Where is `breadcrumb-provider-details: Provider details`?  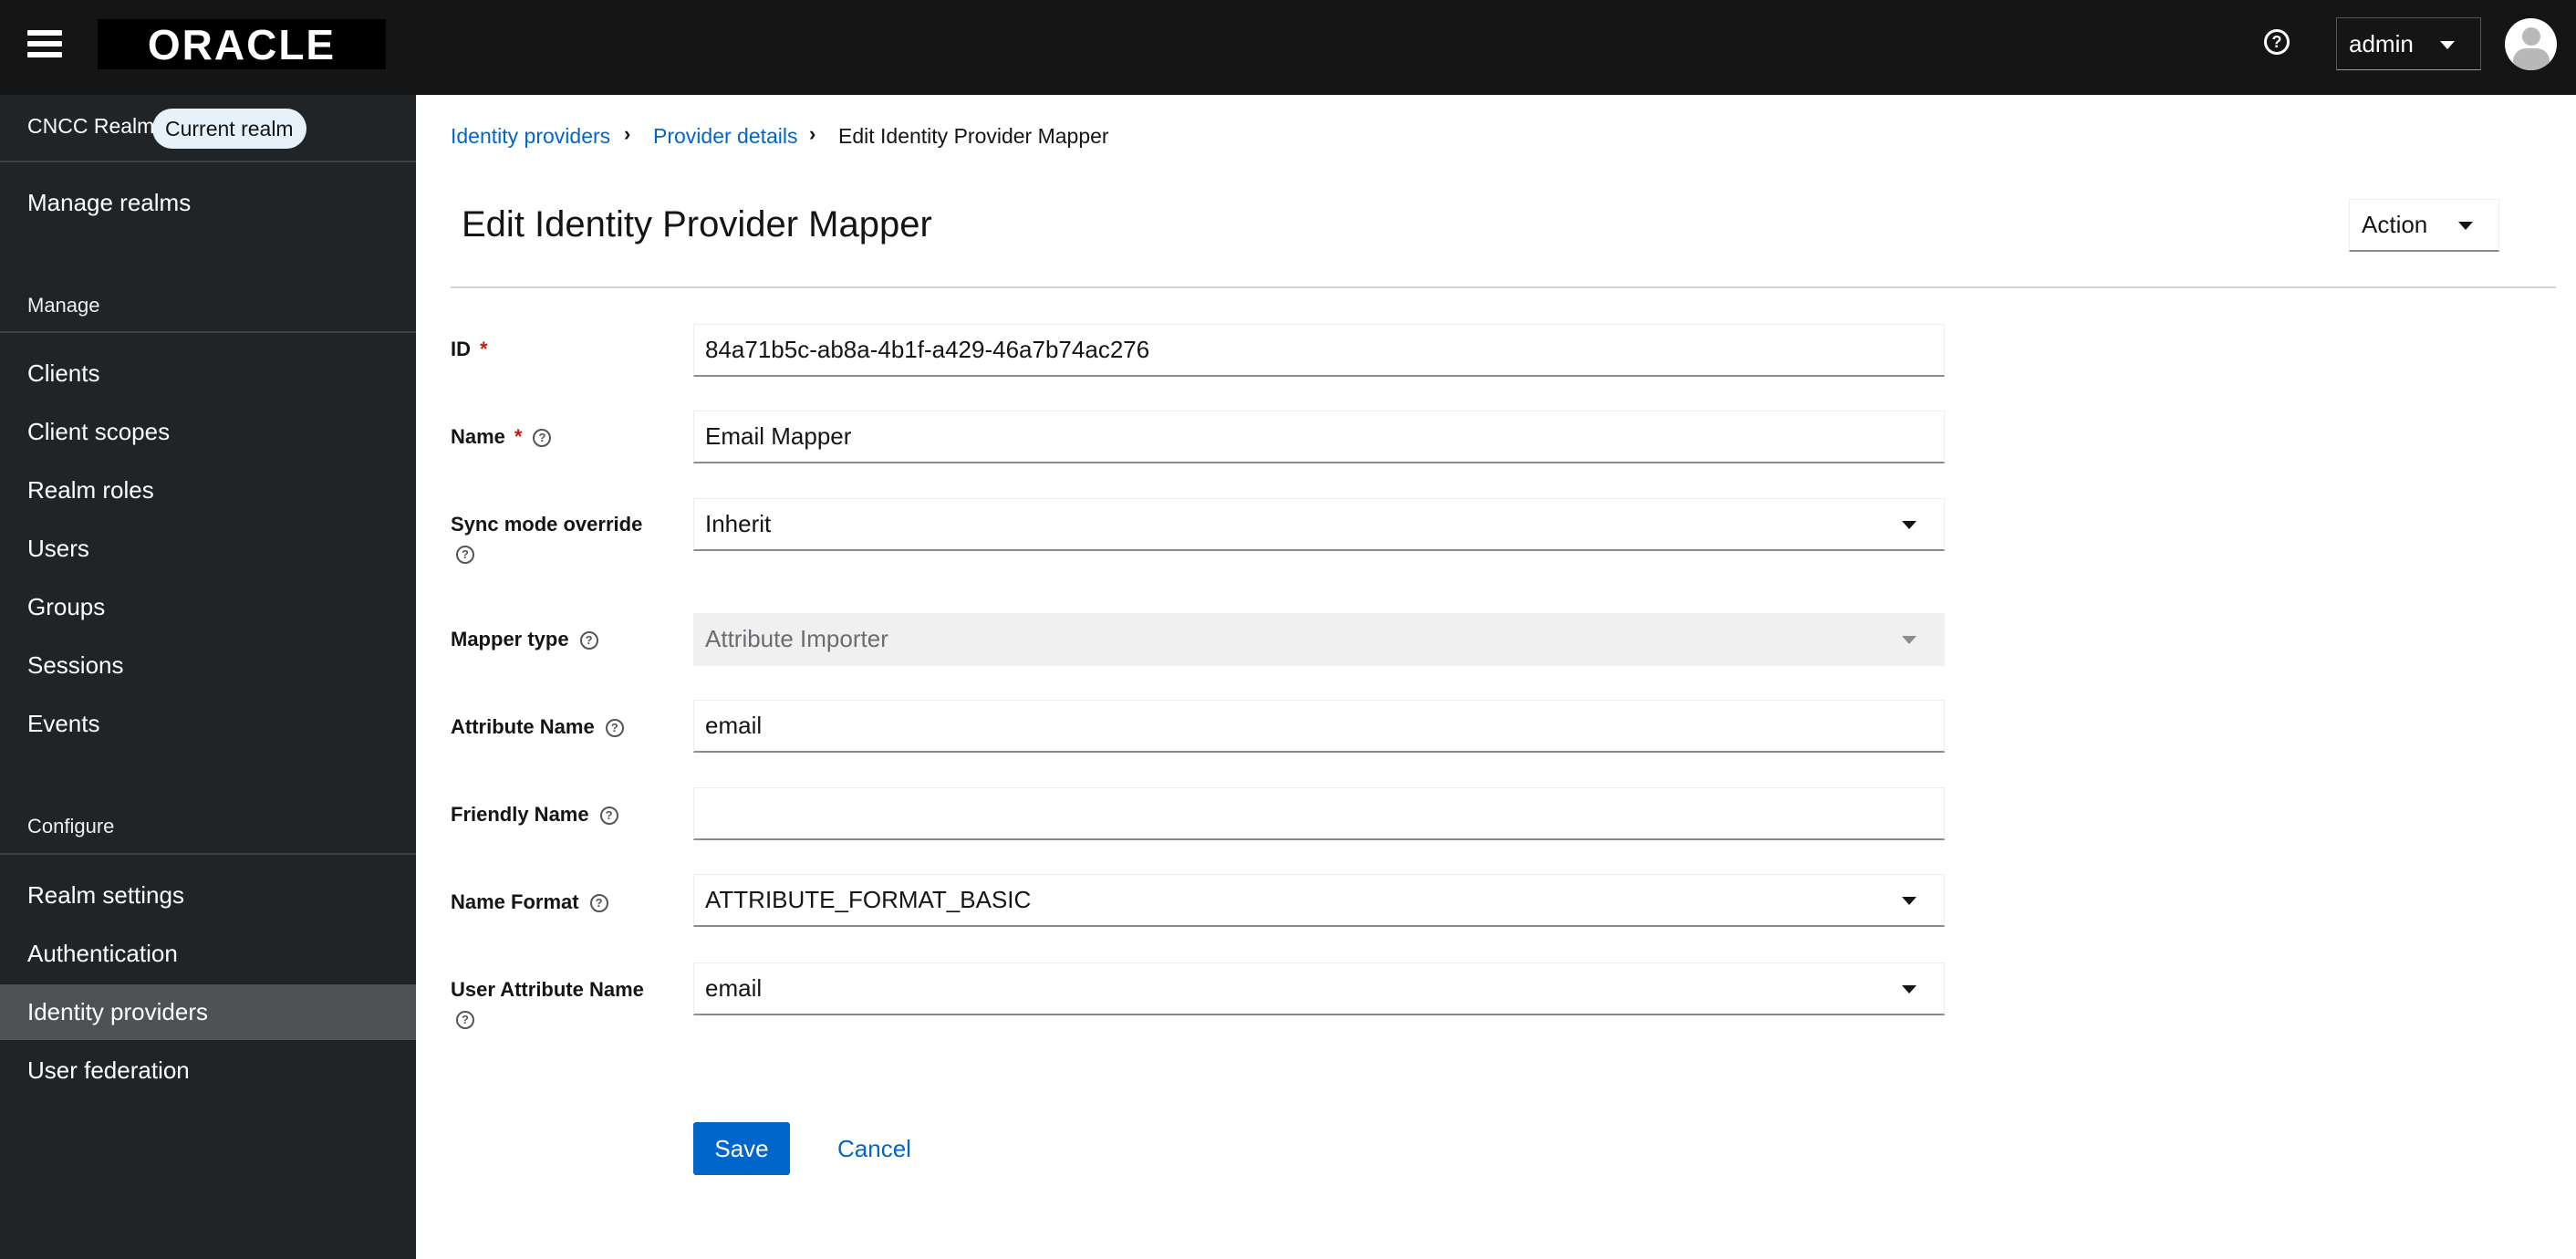
breadcrumb-provider-details: Provider details is located at coordinates (725, 136).